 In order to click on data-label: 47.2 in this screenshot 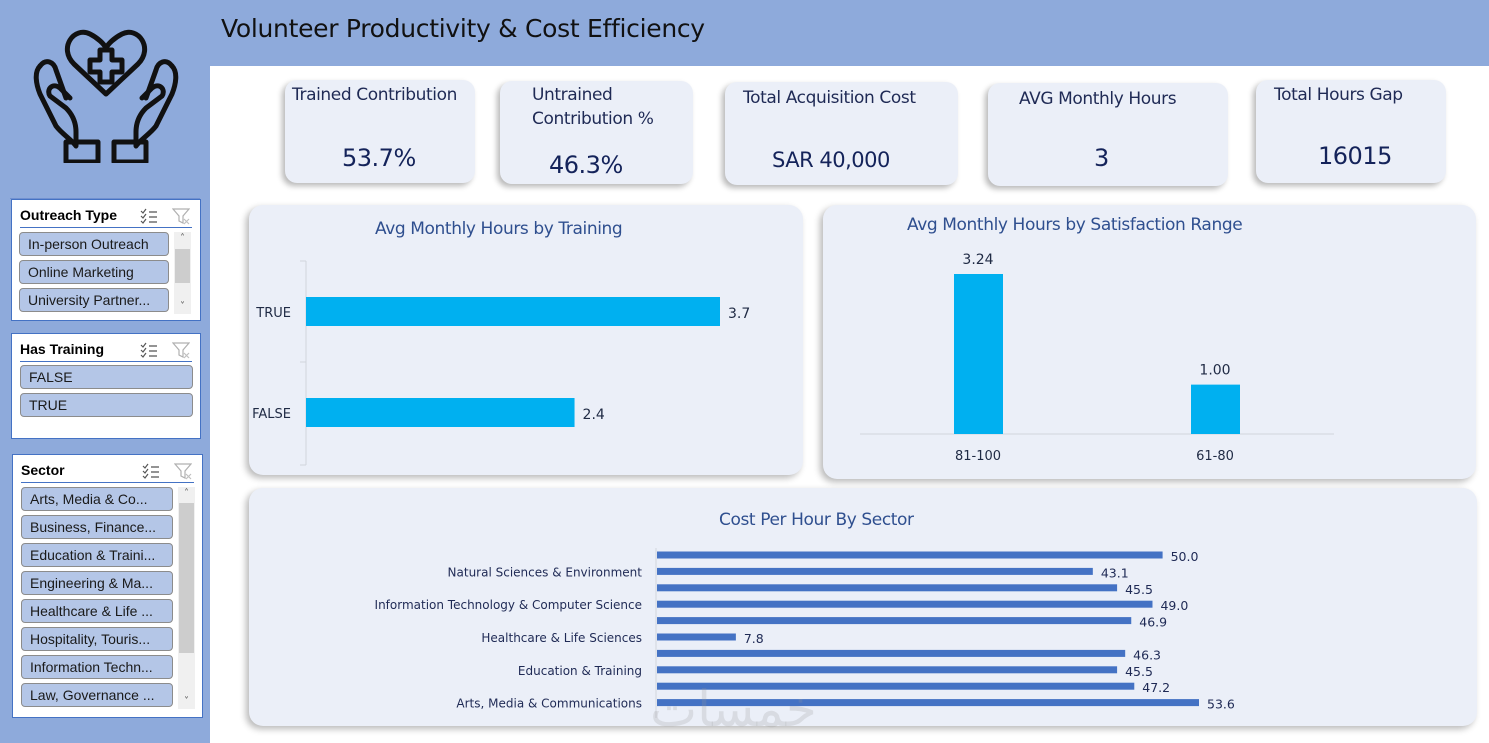, I will do `click(1156, 687)`.